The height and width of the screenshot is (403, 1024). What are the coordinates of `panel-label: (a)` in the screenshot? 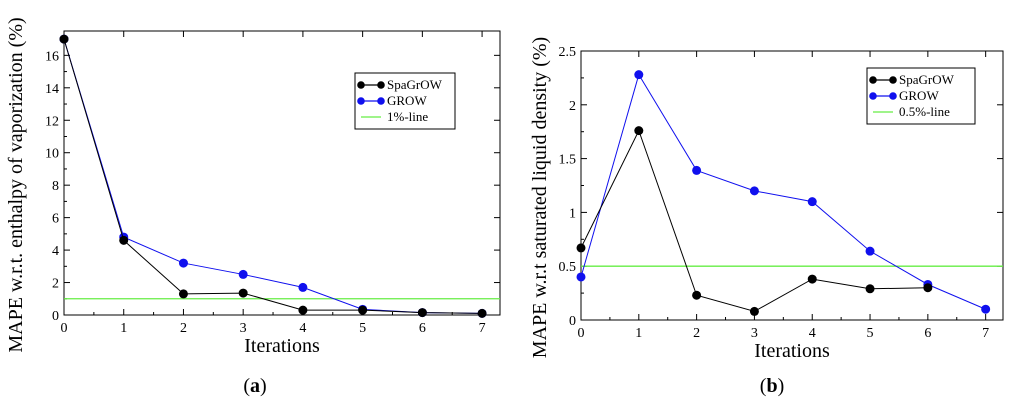 It's located at (254, 386).